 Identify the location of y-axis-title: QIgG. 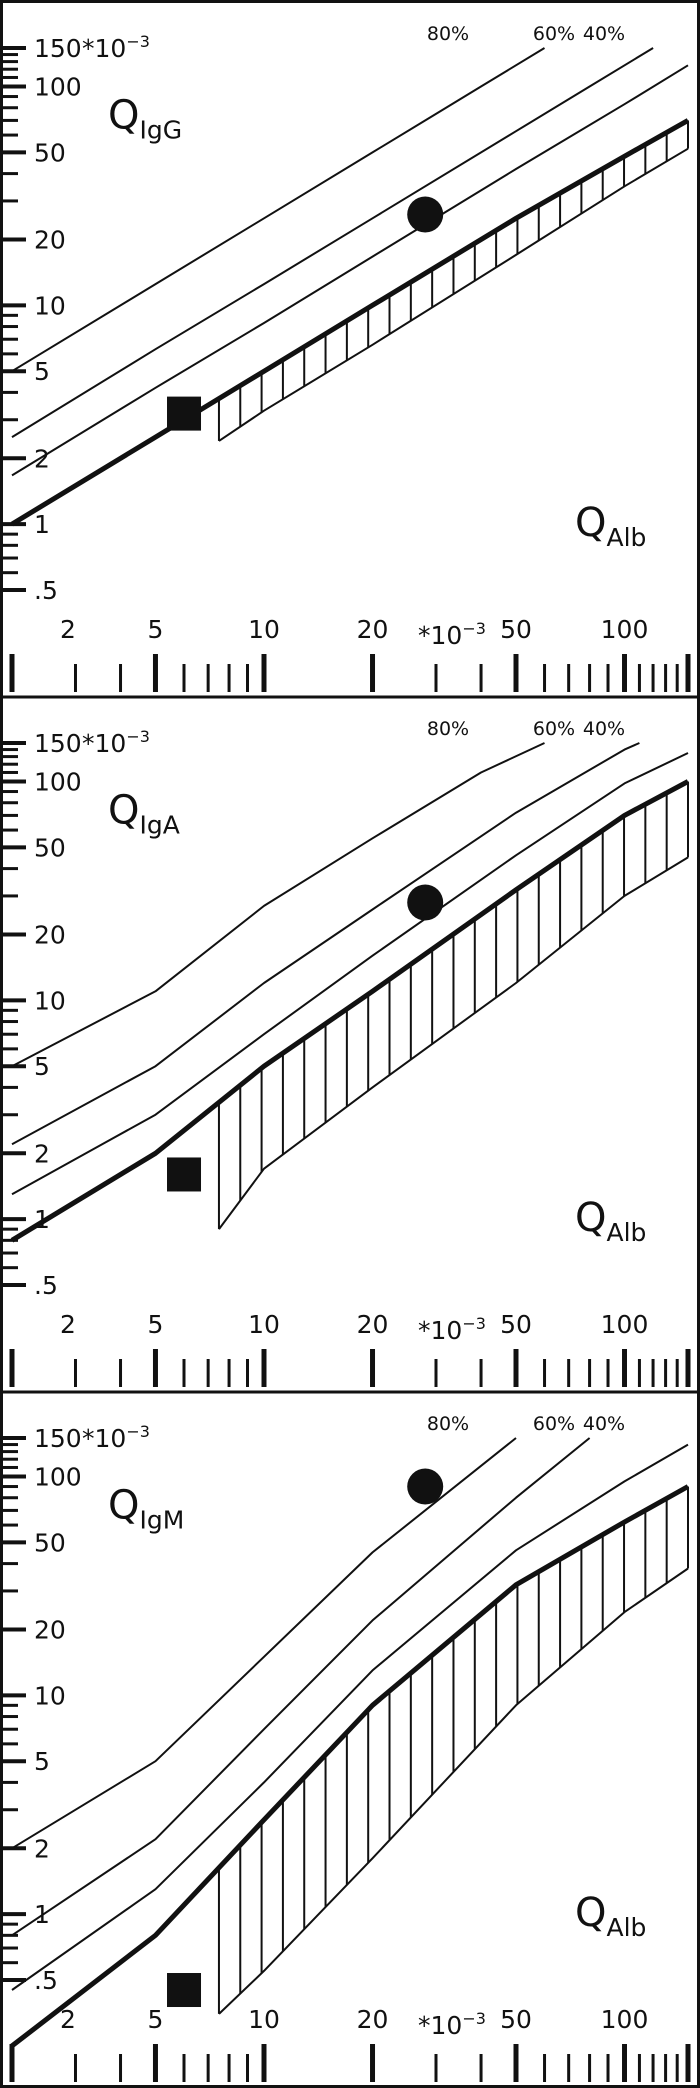
(145, 119).